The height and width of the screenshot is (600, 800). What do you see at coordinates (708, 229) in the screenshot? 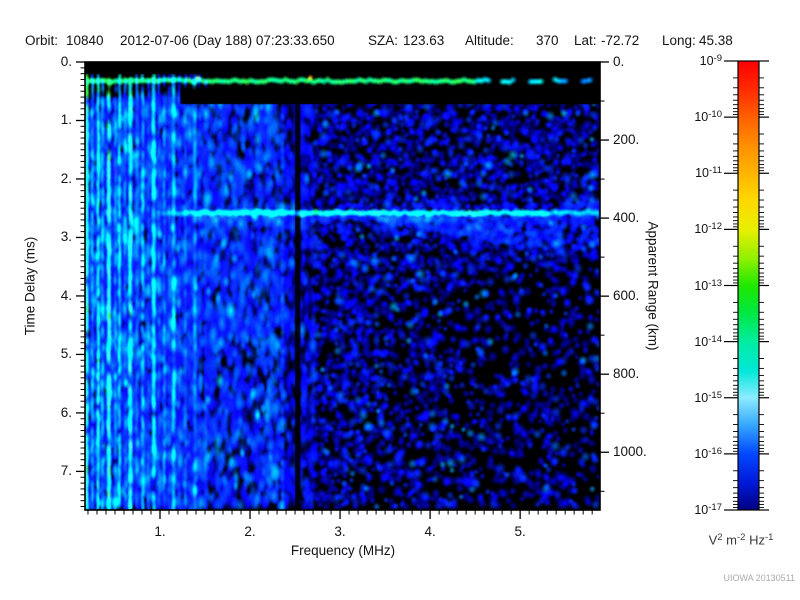
I see `colorbar-tick-label: 10-12` at bounding box center [708, 229].